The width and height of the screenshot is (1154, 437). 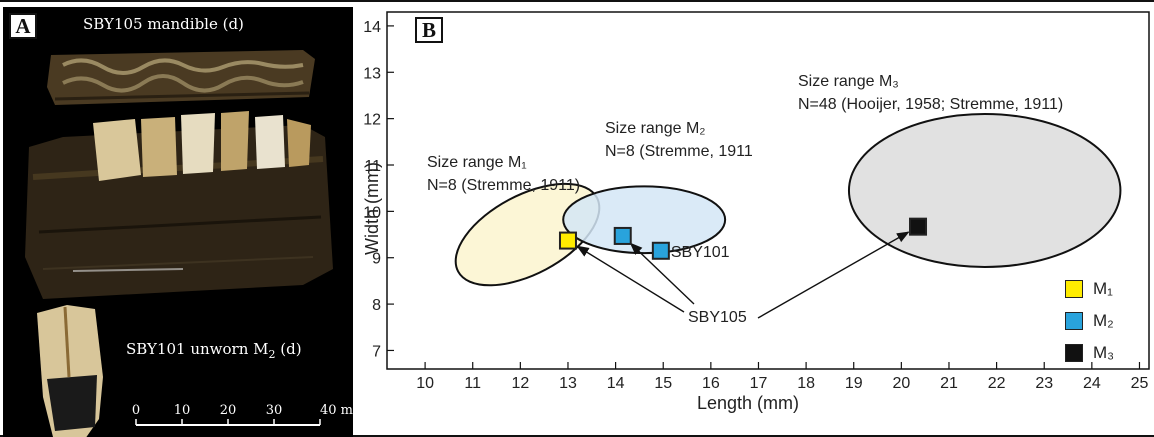 I want to click on x-tick-label-23: 23, so click(x=1044, y=383).